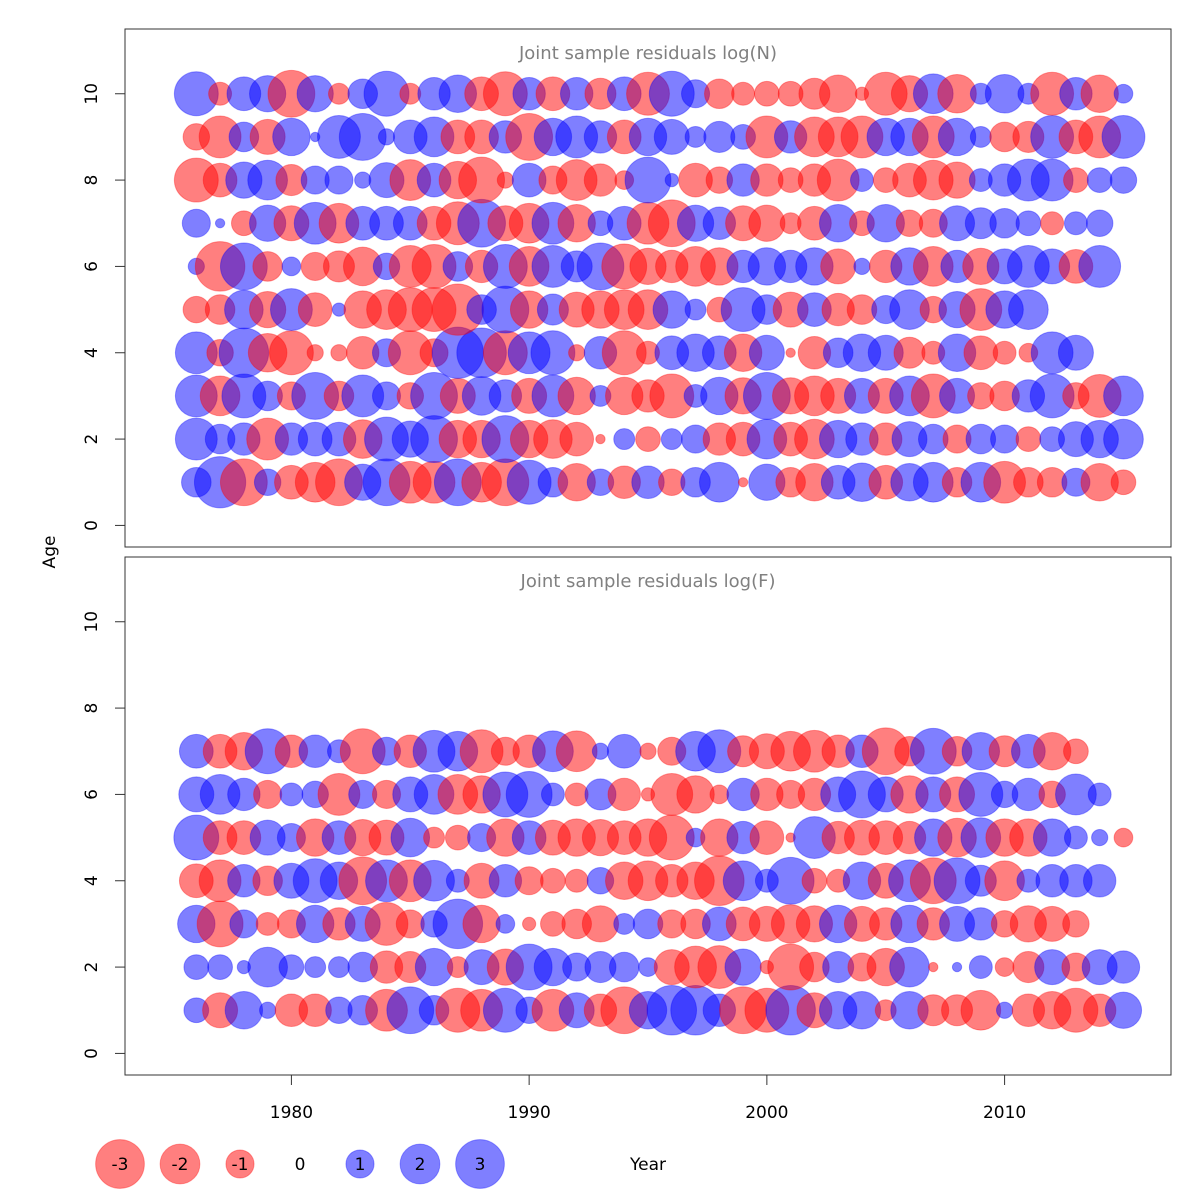  I want to click on legend-label: 2, so click(420, 1165).